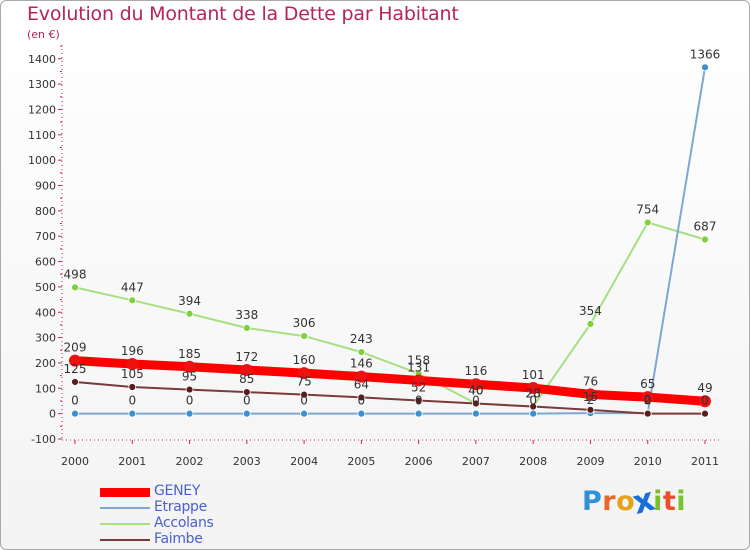  What do you see at coordinates (45, 312) in the screenshot?
I see `y-tick-label: 400` at bounding box center [45, 312].